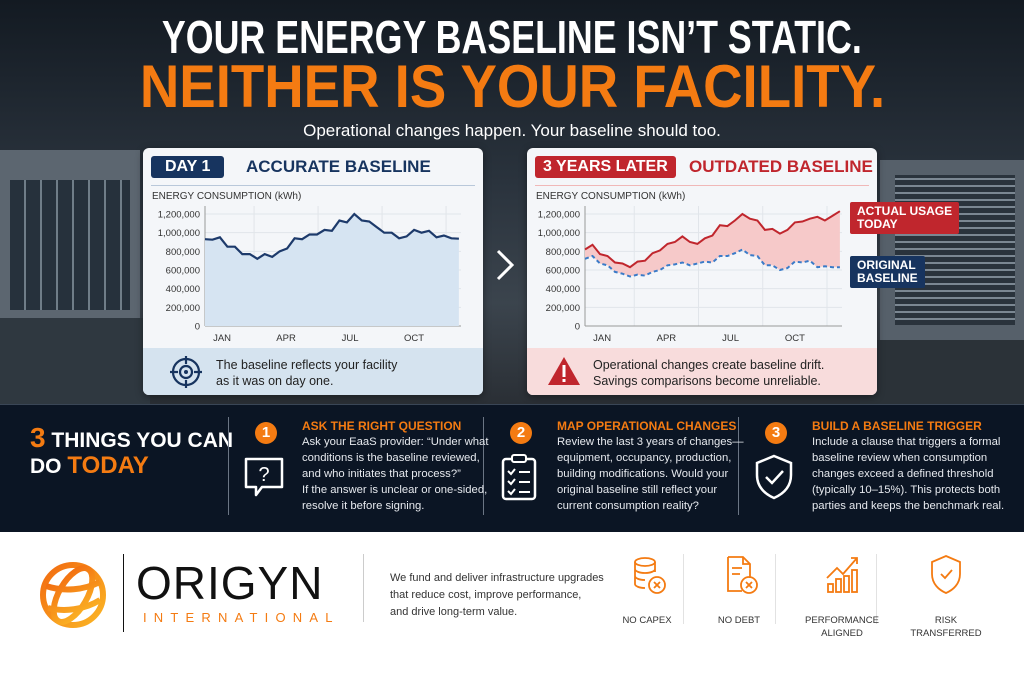  I want to click on checklist-icon, so click(519, 477).